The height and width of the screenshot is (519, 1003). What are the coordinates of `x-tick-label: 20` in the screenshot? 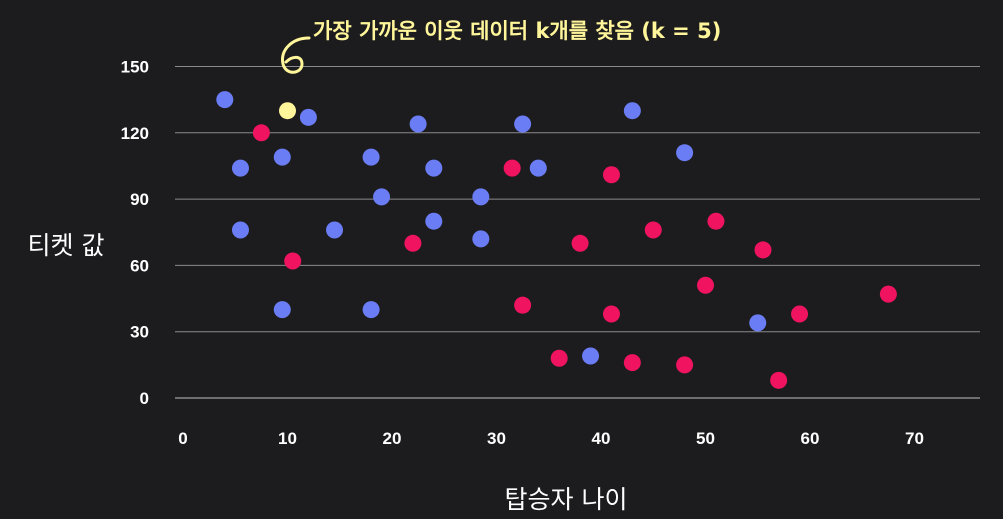 It's located at (392, 438).